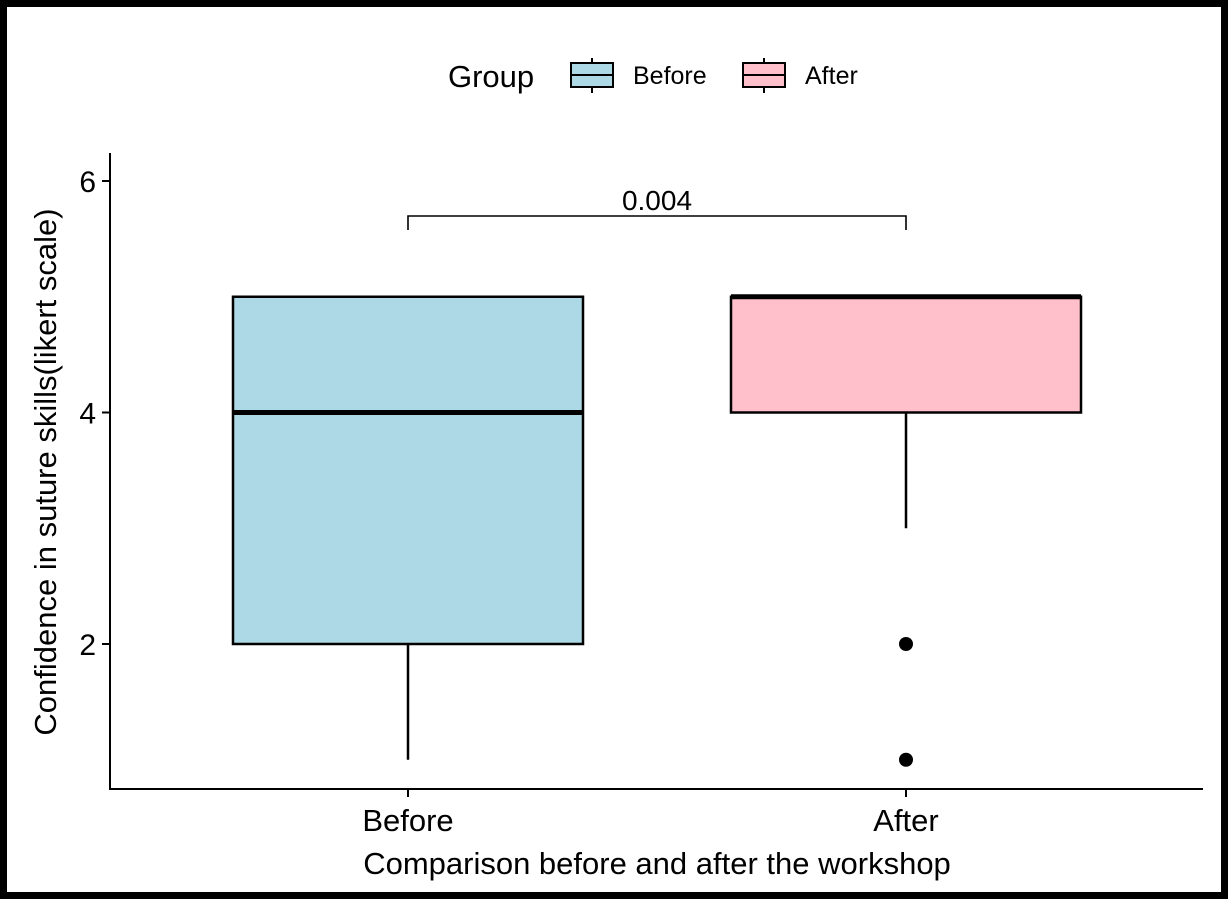 The width and height of the screenshot is (1228, 899). What do you see at coordinates (800, 75) in the screenshot?
I see `legend-item-after: After` at bounding box center [800, 75].